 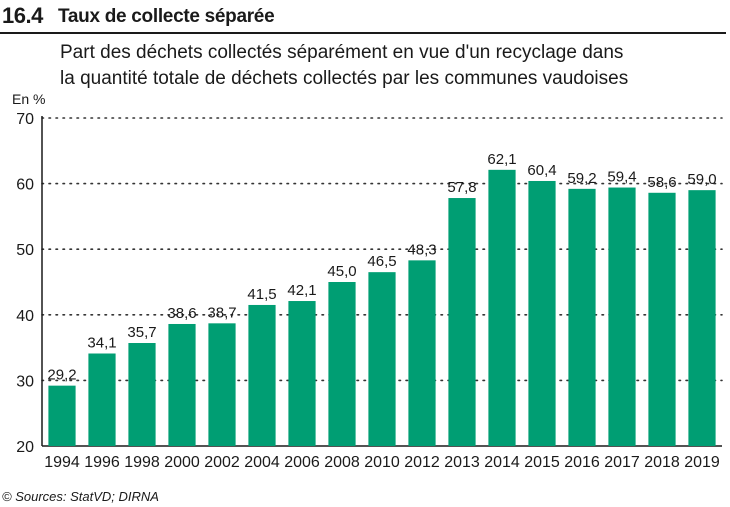 I want to click on data-label-2002: 38,7, so click(x=221, y=312).